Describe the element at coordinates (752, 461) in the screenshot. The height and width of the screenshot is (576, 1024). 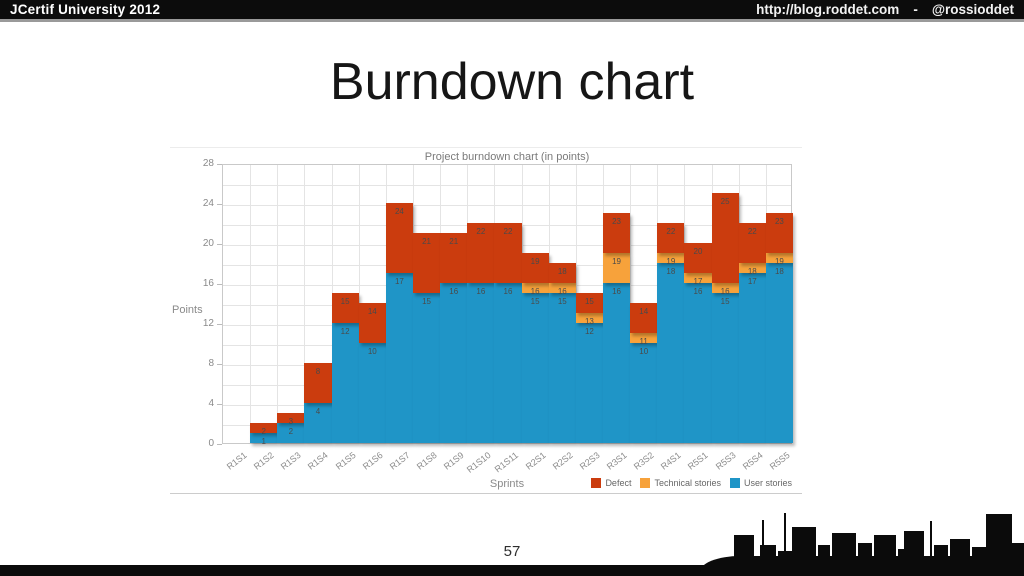
I see `x-tick-label: R5S4` at that location.